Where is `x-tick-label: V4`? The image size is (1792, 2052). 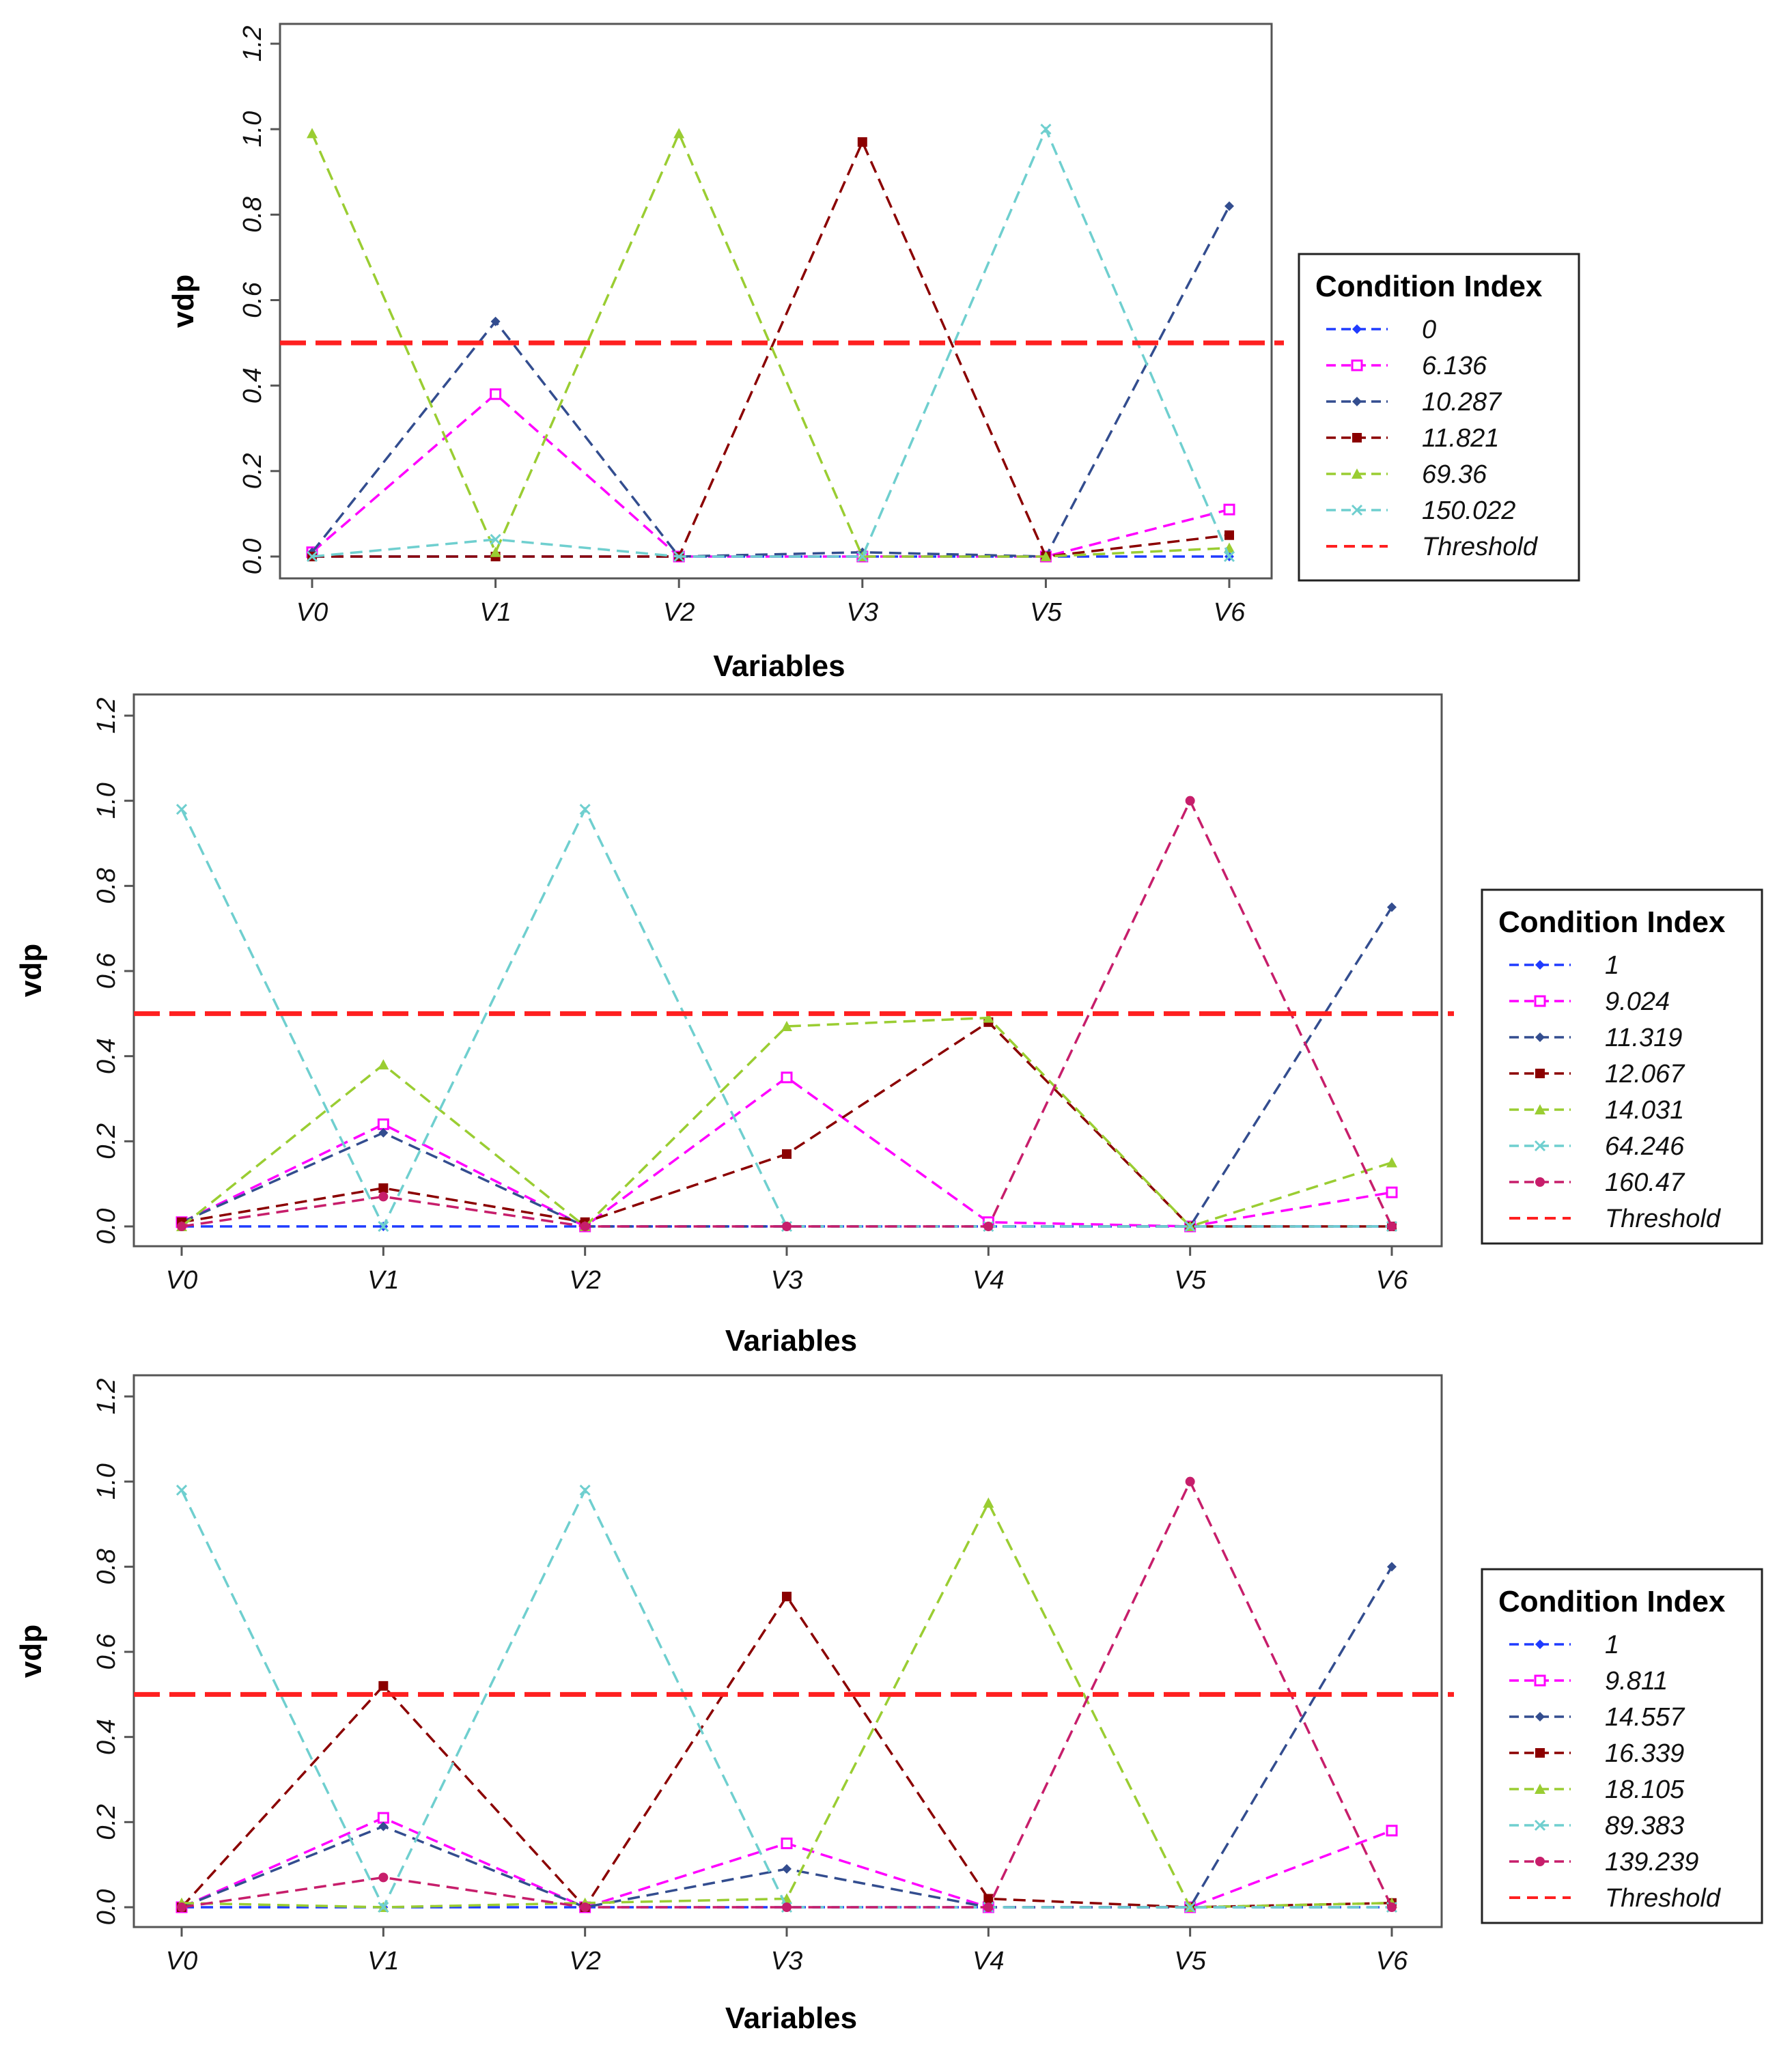
x-tick-label: V4 is located at coordinates (988, 1961).